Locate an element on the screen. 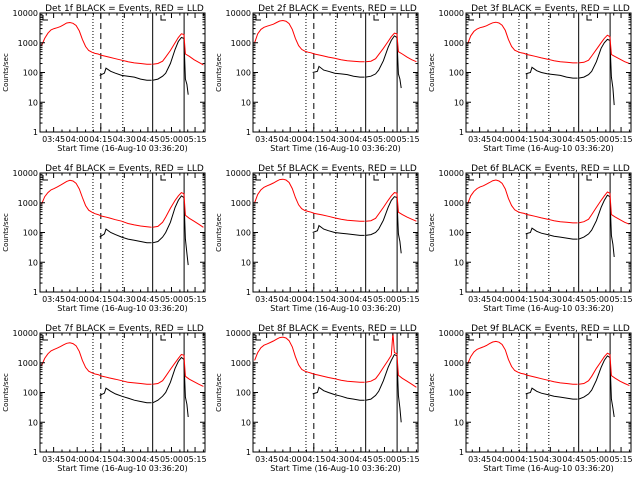 The height and width of the screenshot is (480, 640). plot-title: Det 7f BLACK = Events, RED = LLD is located at coordinates (124, 329).